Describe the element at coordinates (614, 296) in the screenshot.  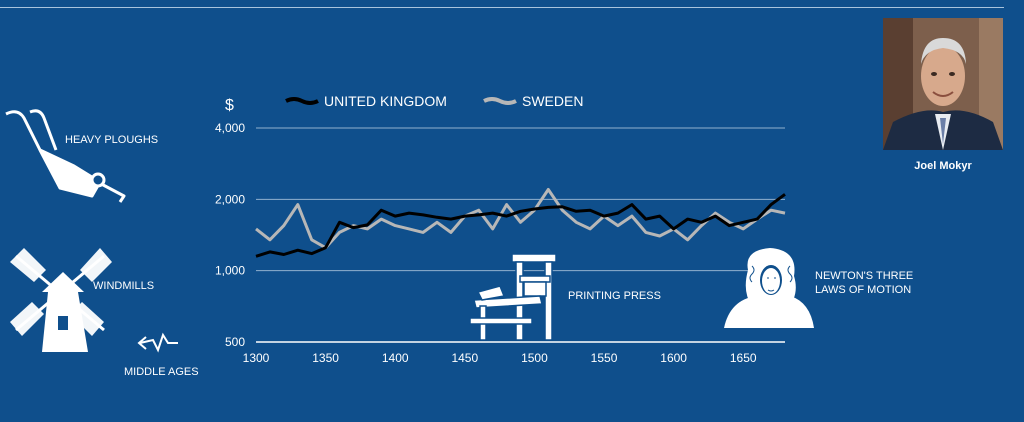
I see `annotation-printing-press: PRINTING PRESS` at that location.